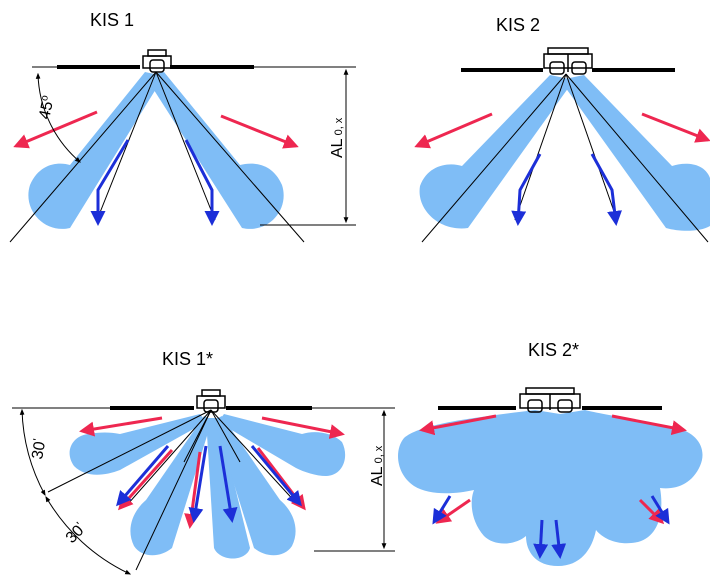 Image resolution: width=710 pixels, height=585 pixels. Describe the element at coordinates (112, 20) in the screenshot. I see `panel-title: KIS 1` at that location.